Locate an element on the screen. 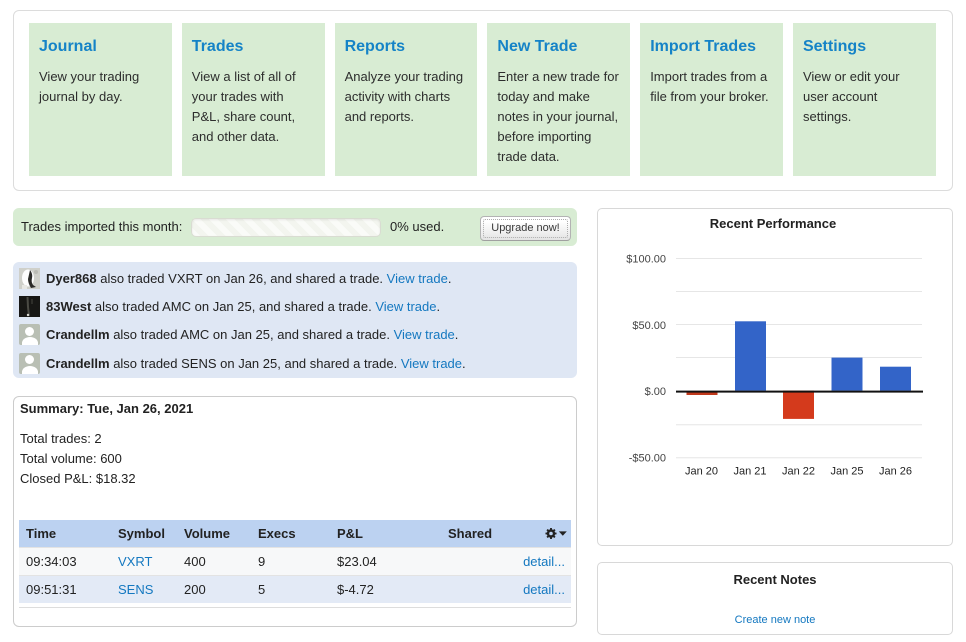  svg-text: $100.00 is located at coordinates (646, 260).